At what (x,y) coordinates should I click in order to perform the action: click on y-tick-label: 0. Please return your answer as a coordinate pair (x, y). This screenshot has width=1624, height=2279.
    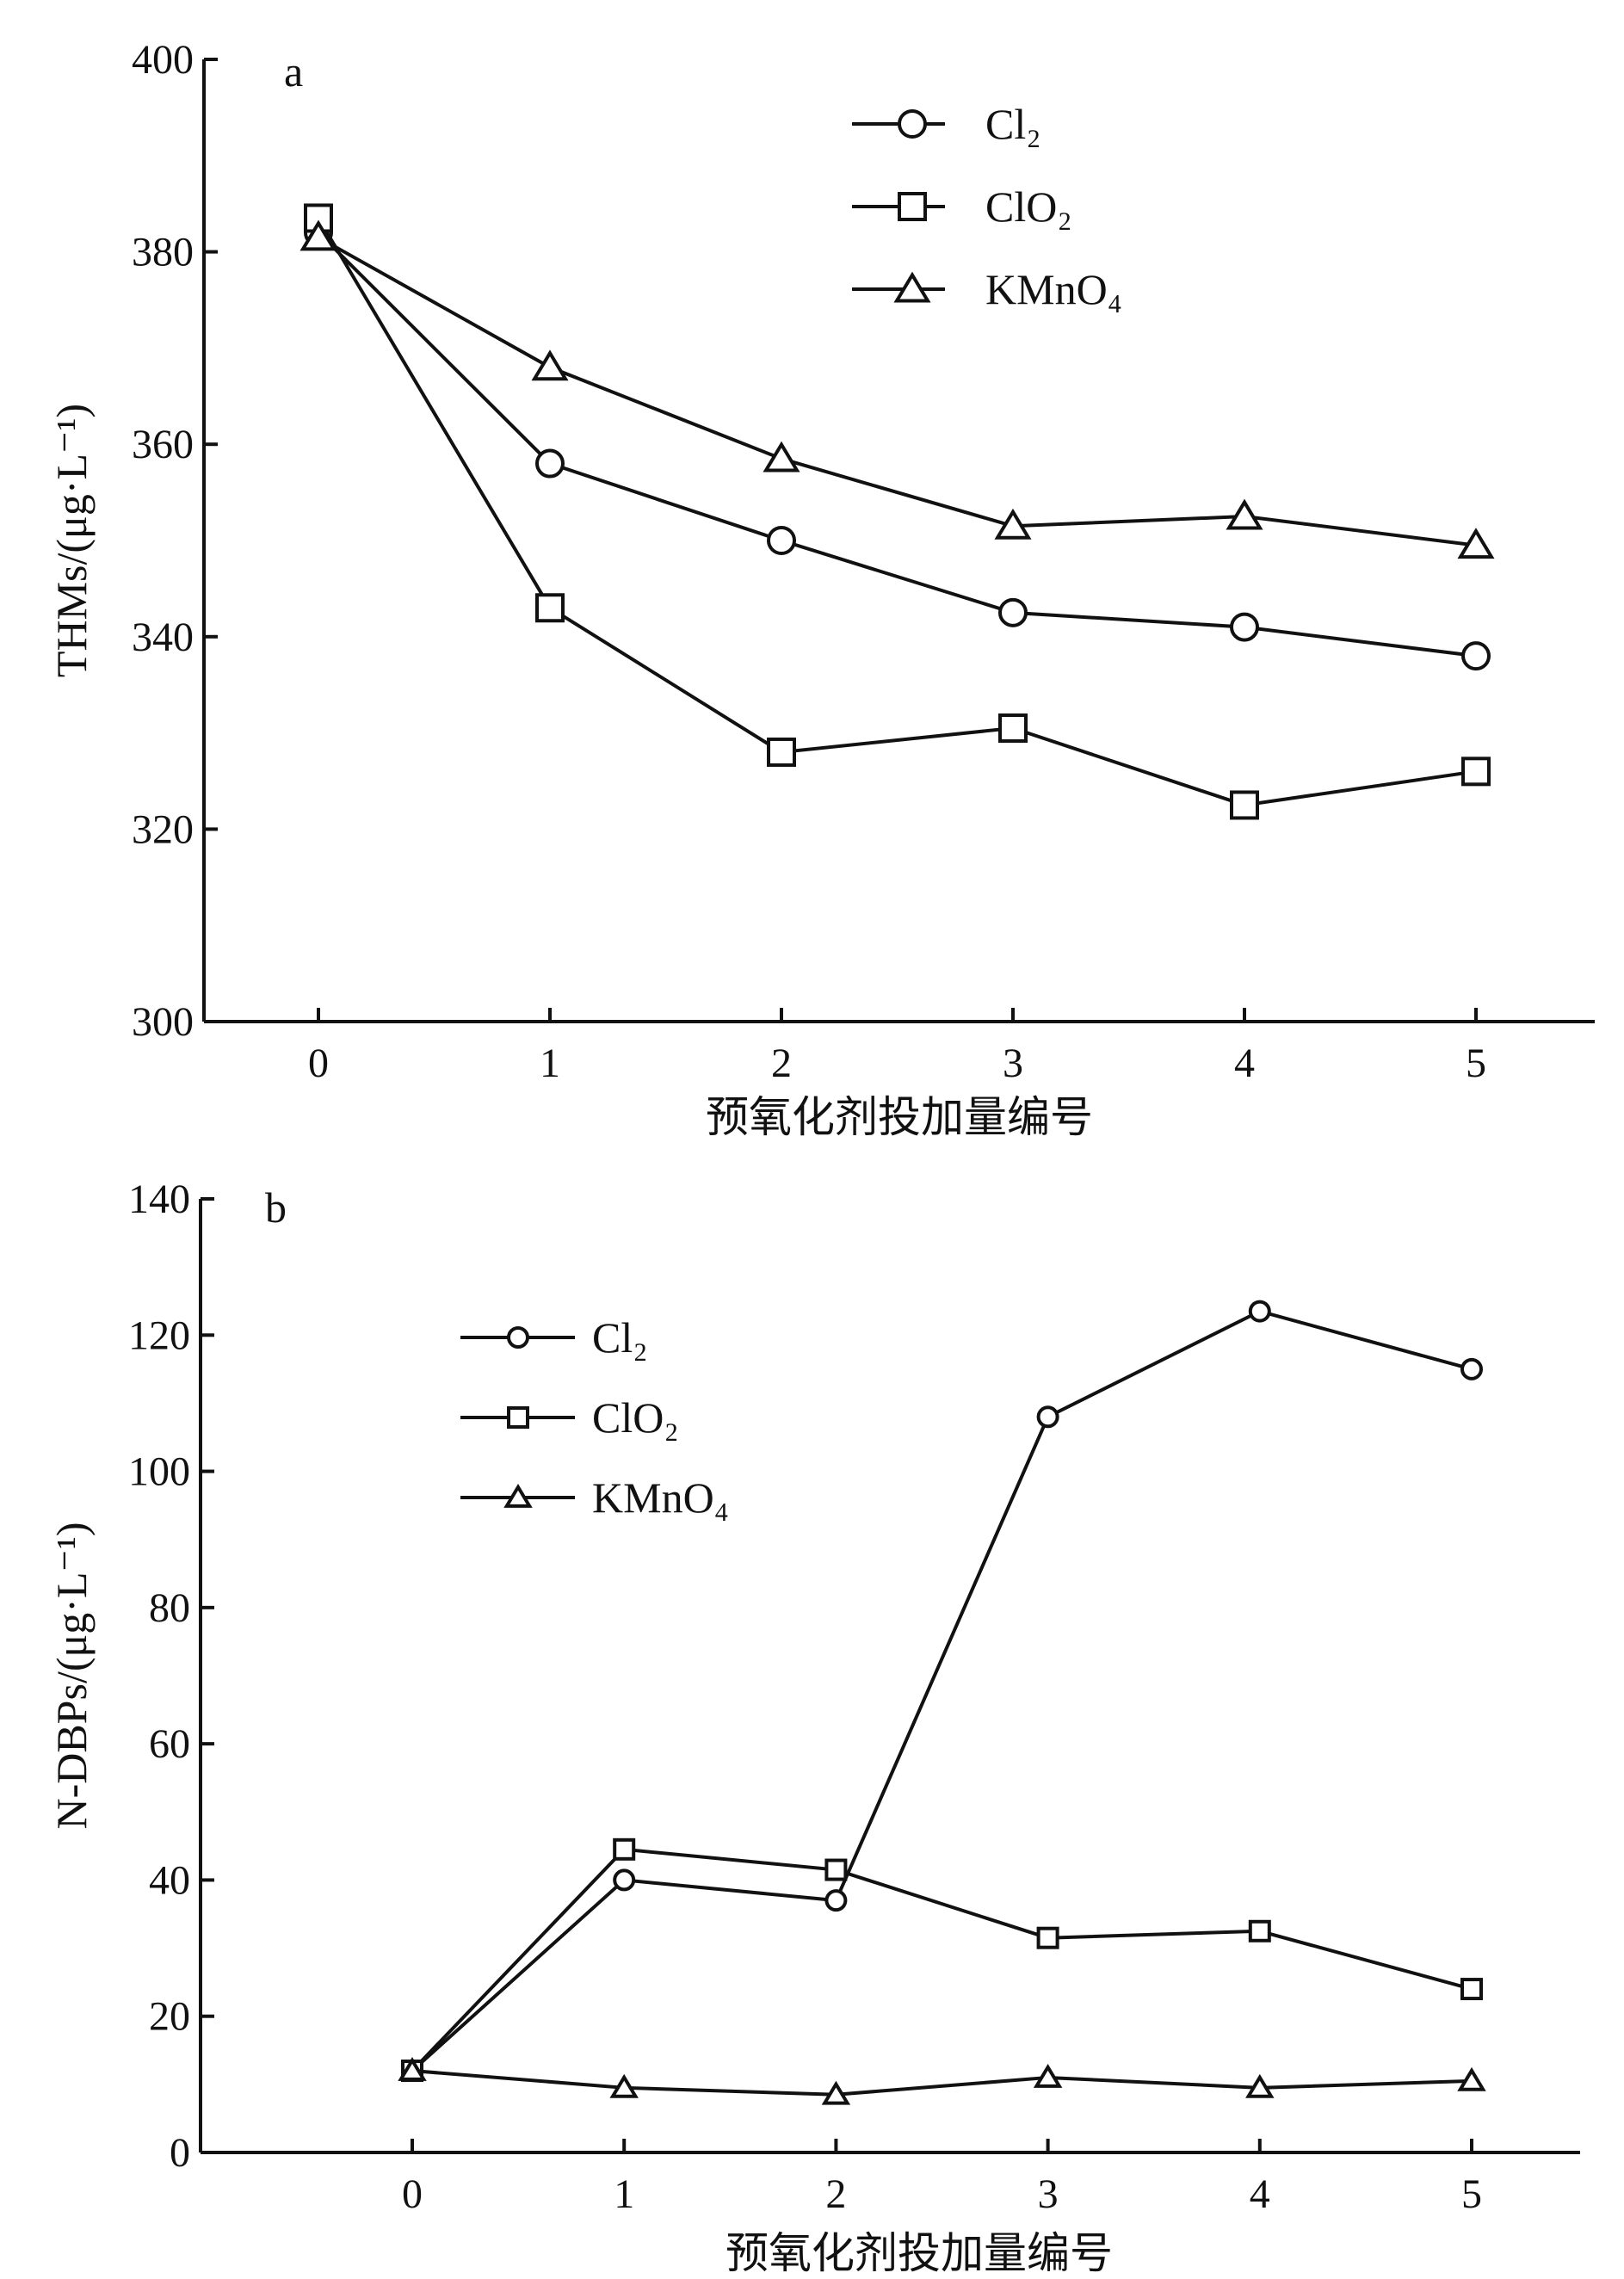
    Looking at the image, I should click on (180, 2153).